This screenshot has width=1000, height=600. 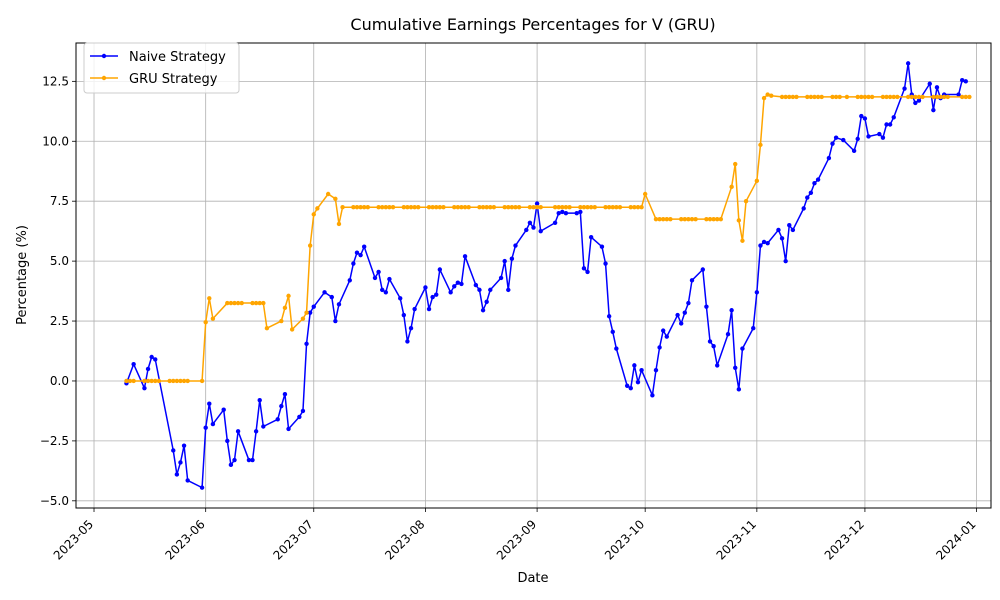 What do you see at coordinates (104, 56) in the screenshot?
I see `legend-marker` at bounding box center [104, 56].